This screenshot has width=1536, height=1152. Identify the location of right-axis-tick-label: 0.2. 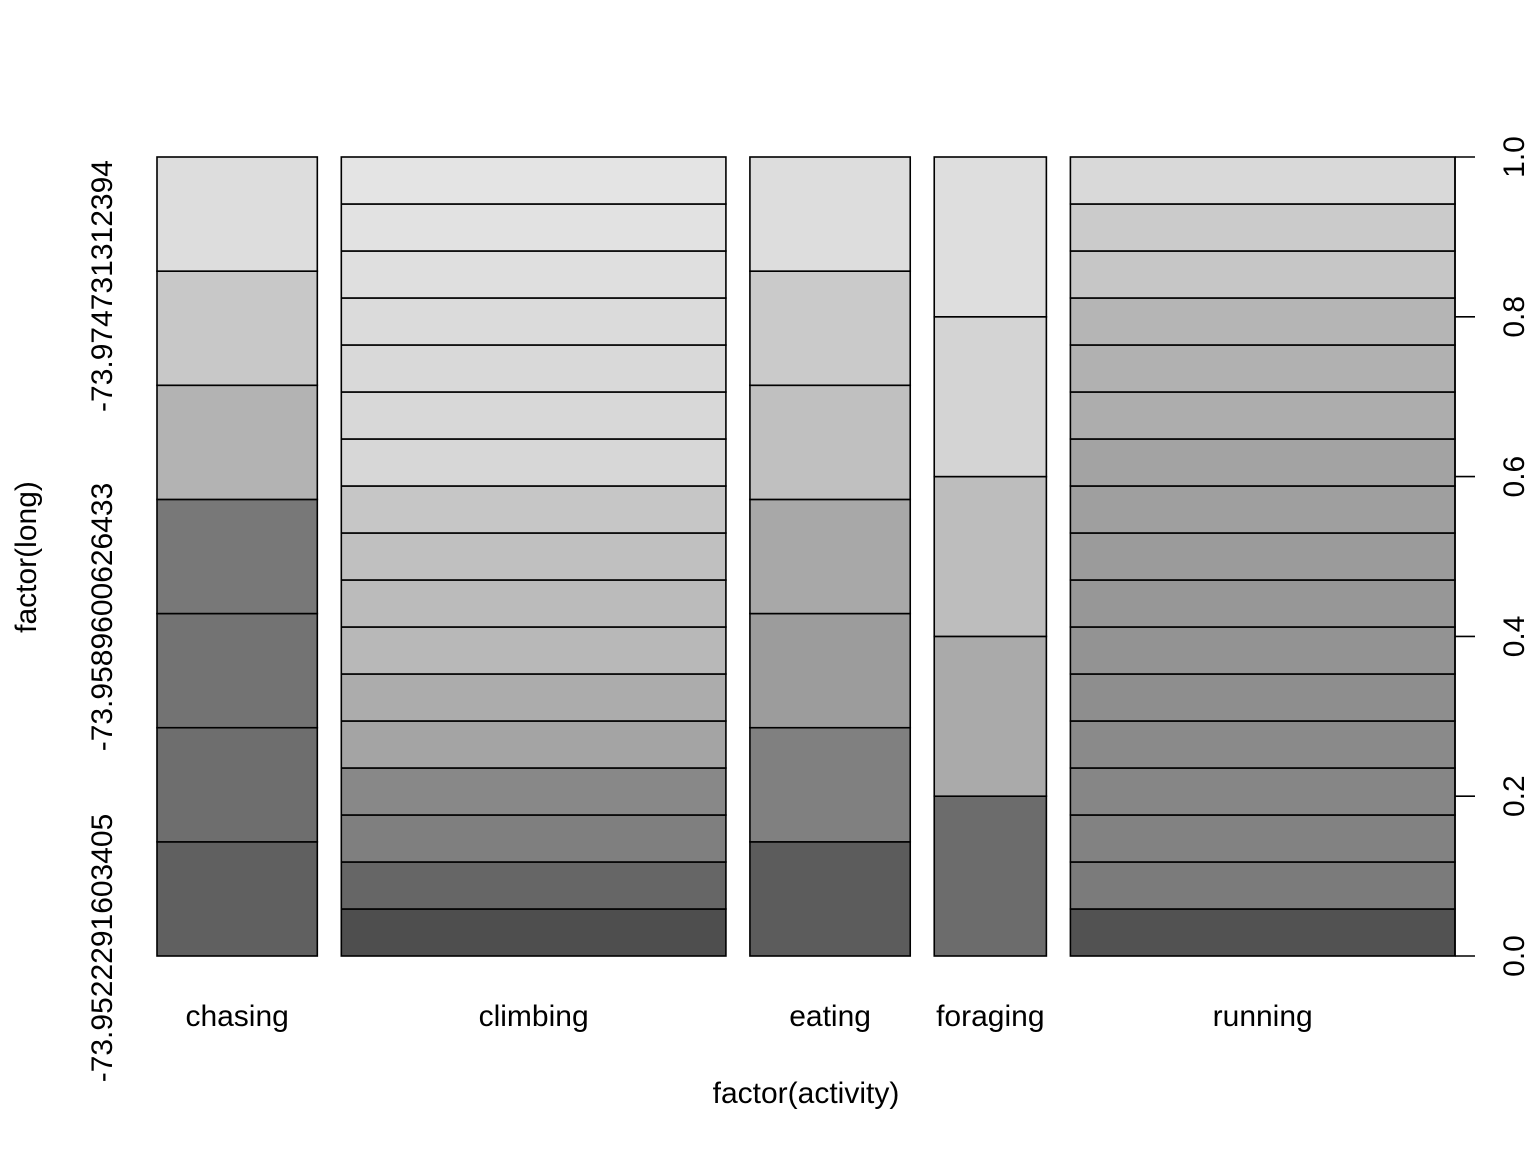
(1514, 796).